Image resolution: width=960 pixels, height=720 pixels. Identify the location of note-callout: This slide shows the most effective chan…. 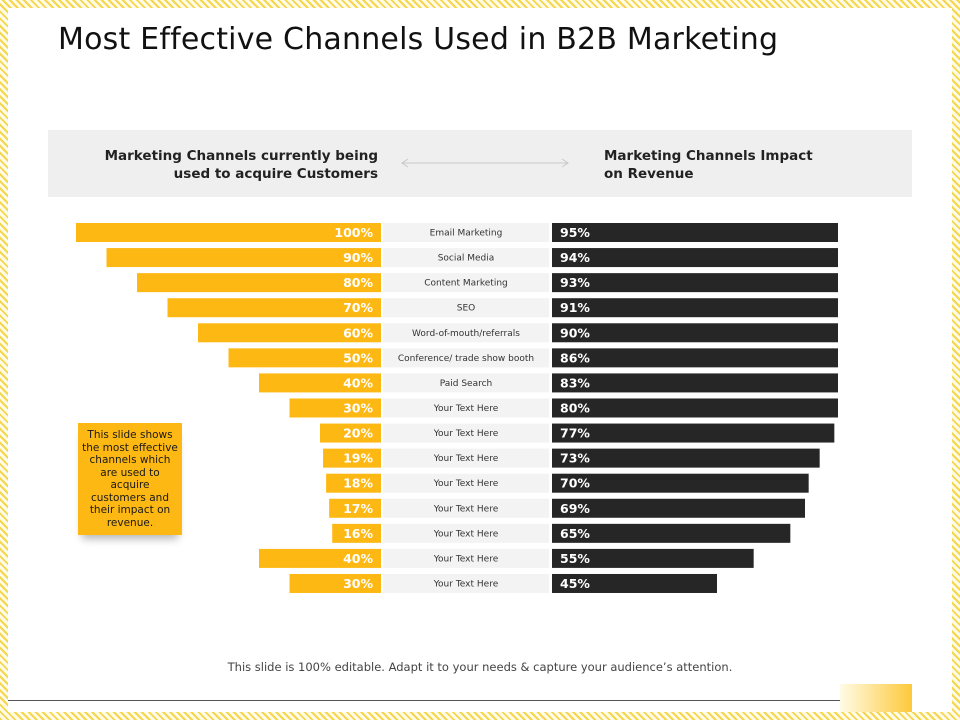
(130, 479).